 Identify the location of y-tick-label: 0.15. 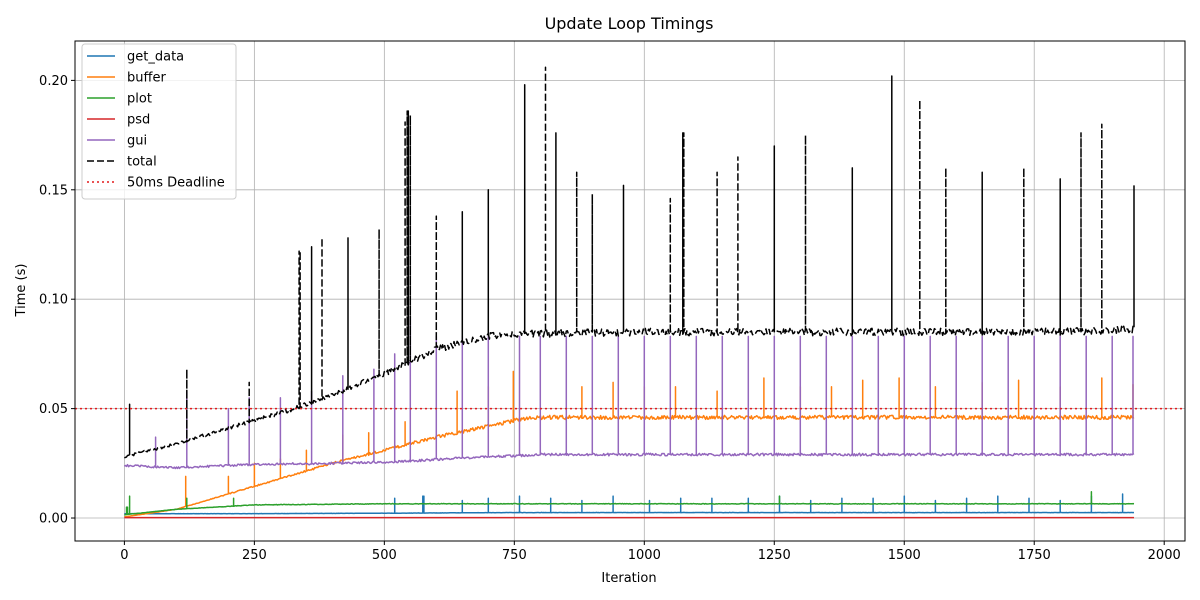
(53, 190).